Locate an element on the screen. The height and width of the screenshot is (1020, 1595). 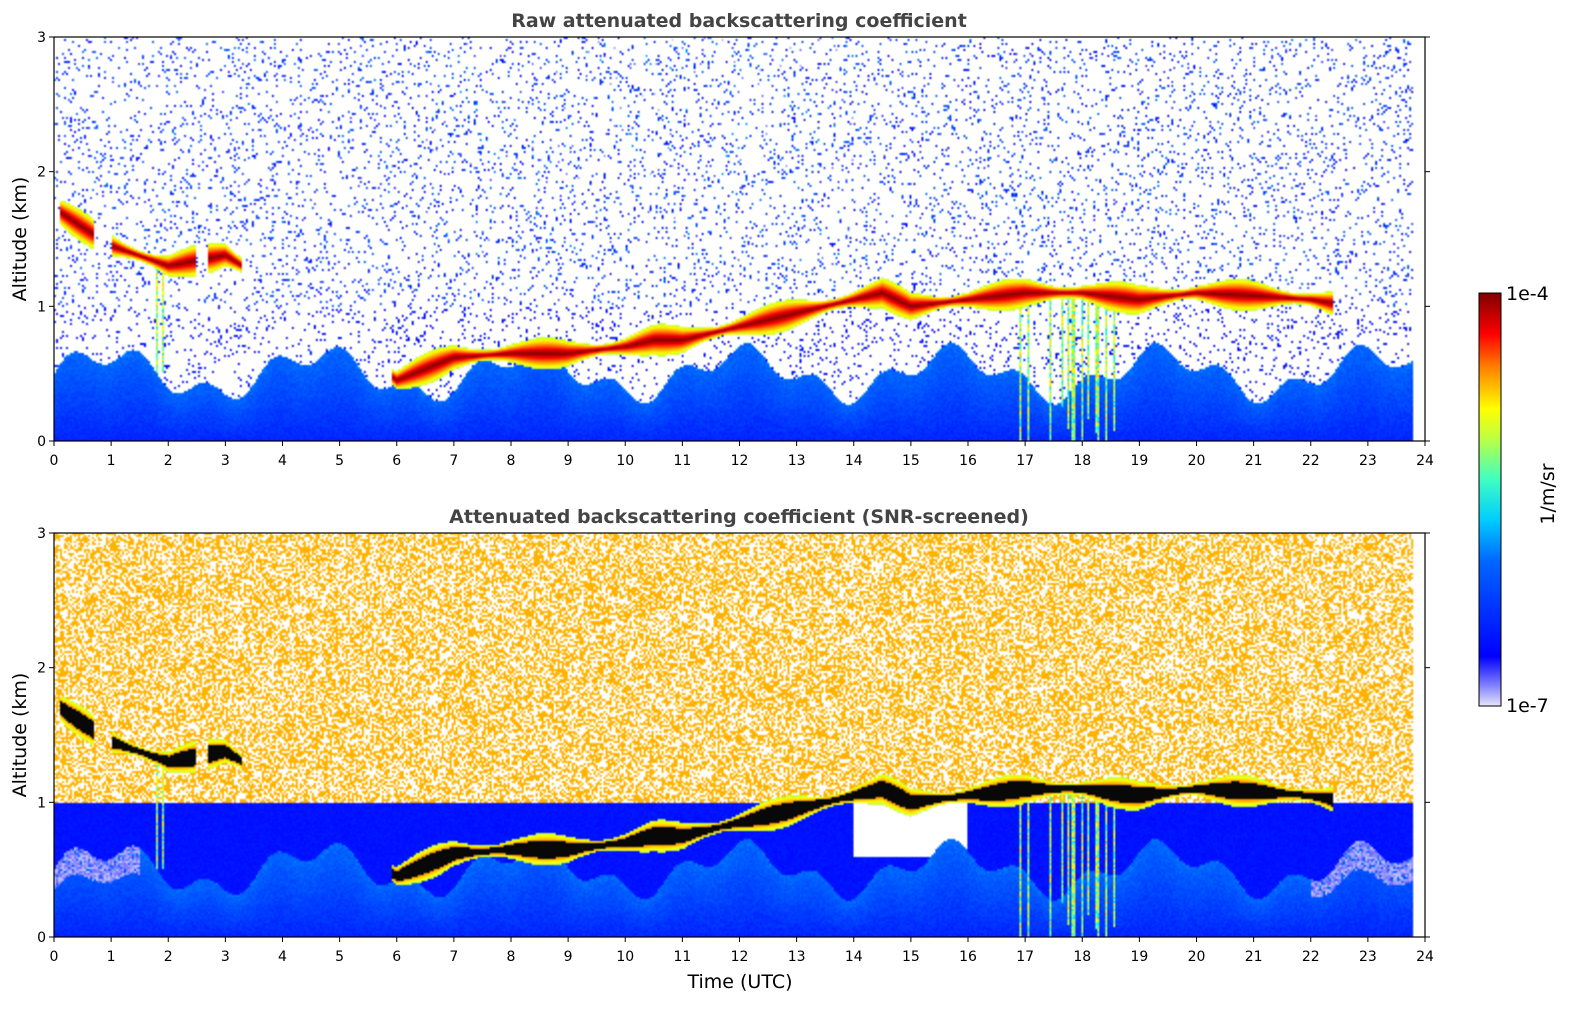
colorbar-max-label: 1e-4 is located at coordinates (1527, 294).